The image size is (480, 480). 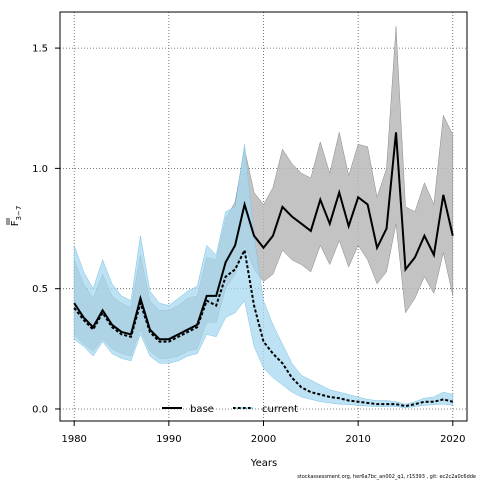 What do you see at coordinates (202, 409) in the screenshot?
I see `legend-label-base: base` at bounding box center [202, 409].